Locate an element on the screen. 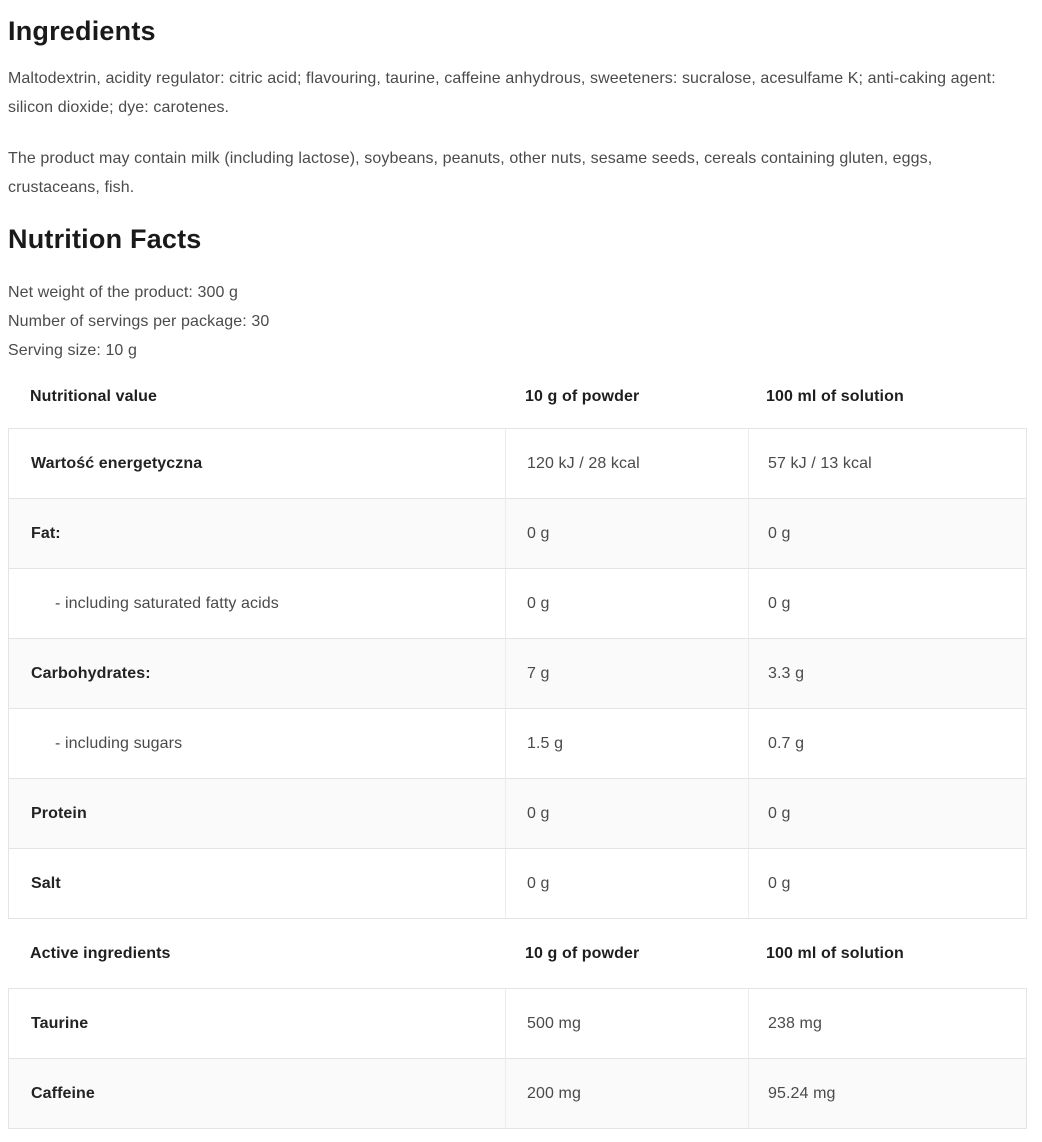 The height and width of the screenshot is (1142, 1042). nutrition-facts-title: Nutrition Facts is located at coordinates (105, 239).